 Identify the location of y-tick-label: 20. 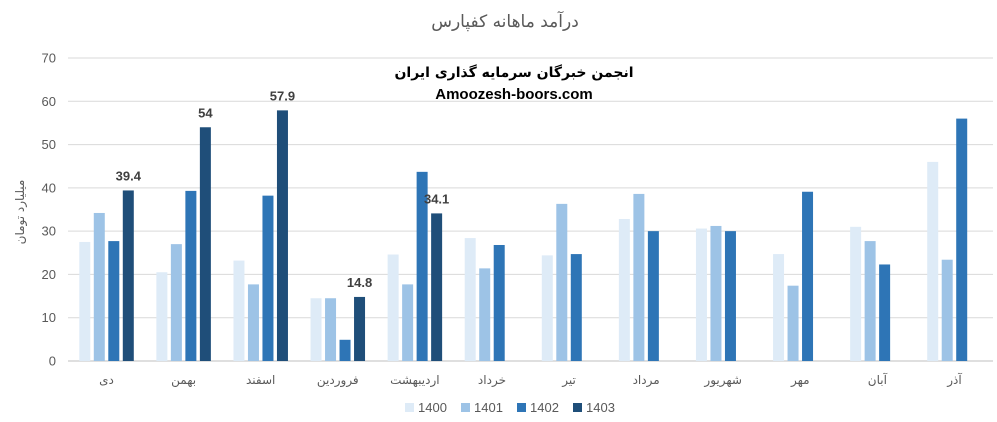
(49, 274).